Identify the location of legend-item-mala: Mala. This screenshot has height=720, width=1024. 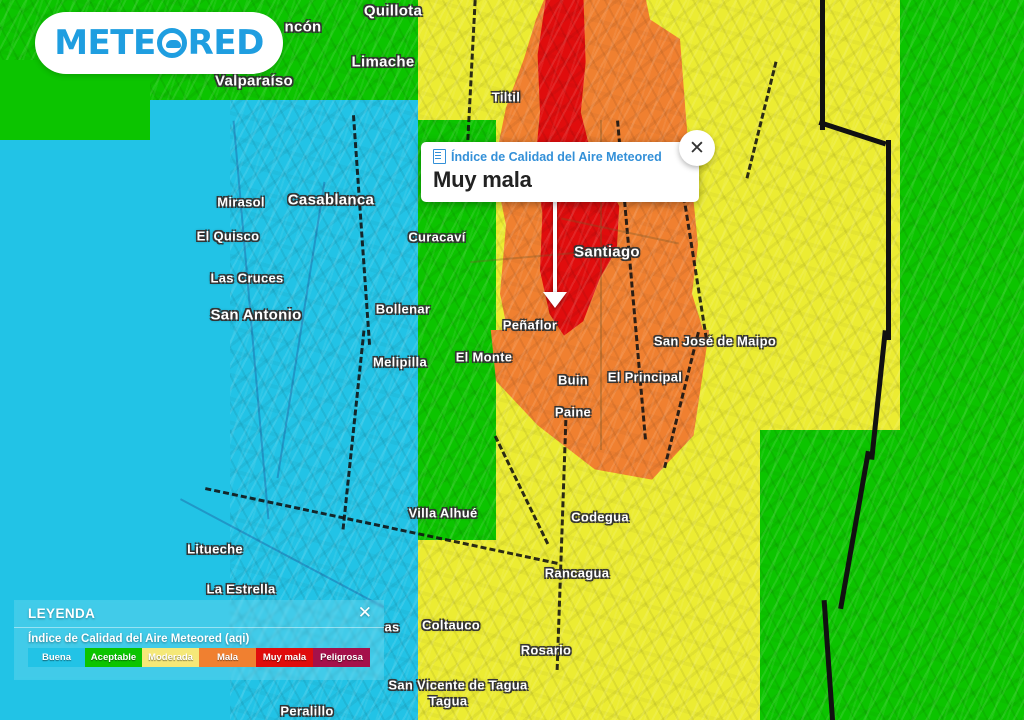
(227, 657).